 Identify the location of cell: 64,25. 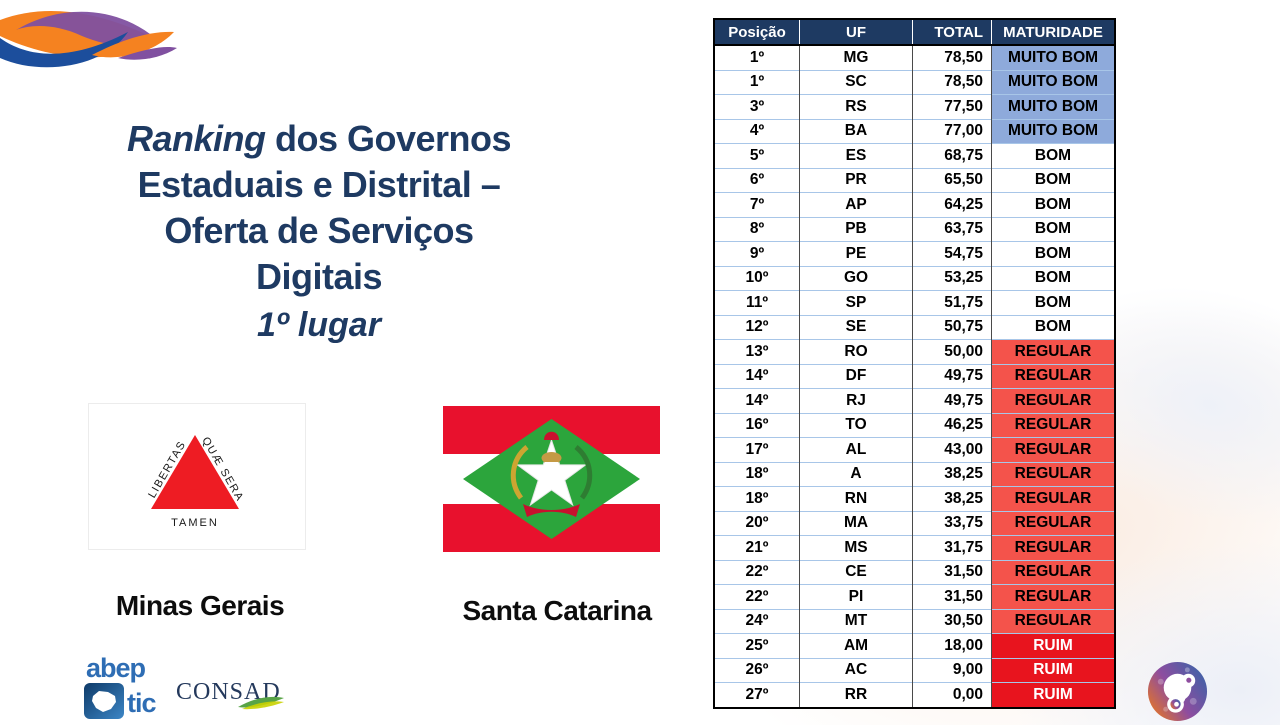
(952, 204).